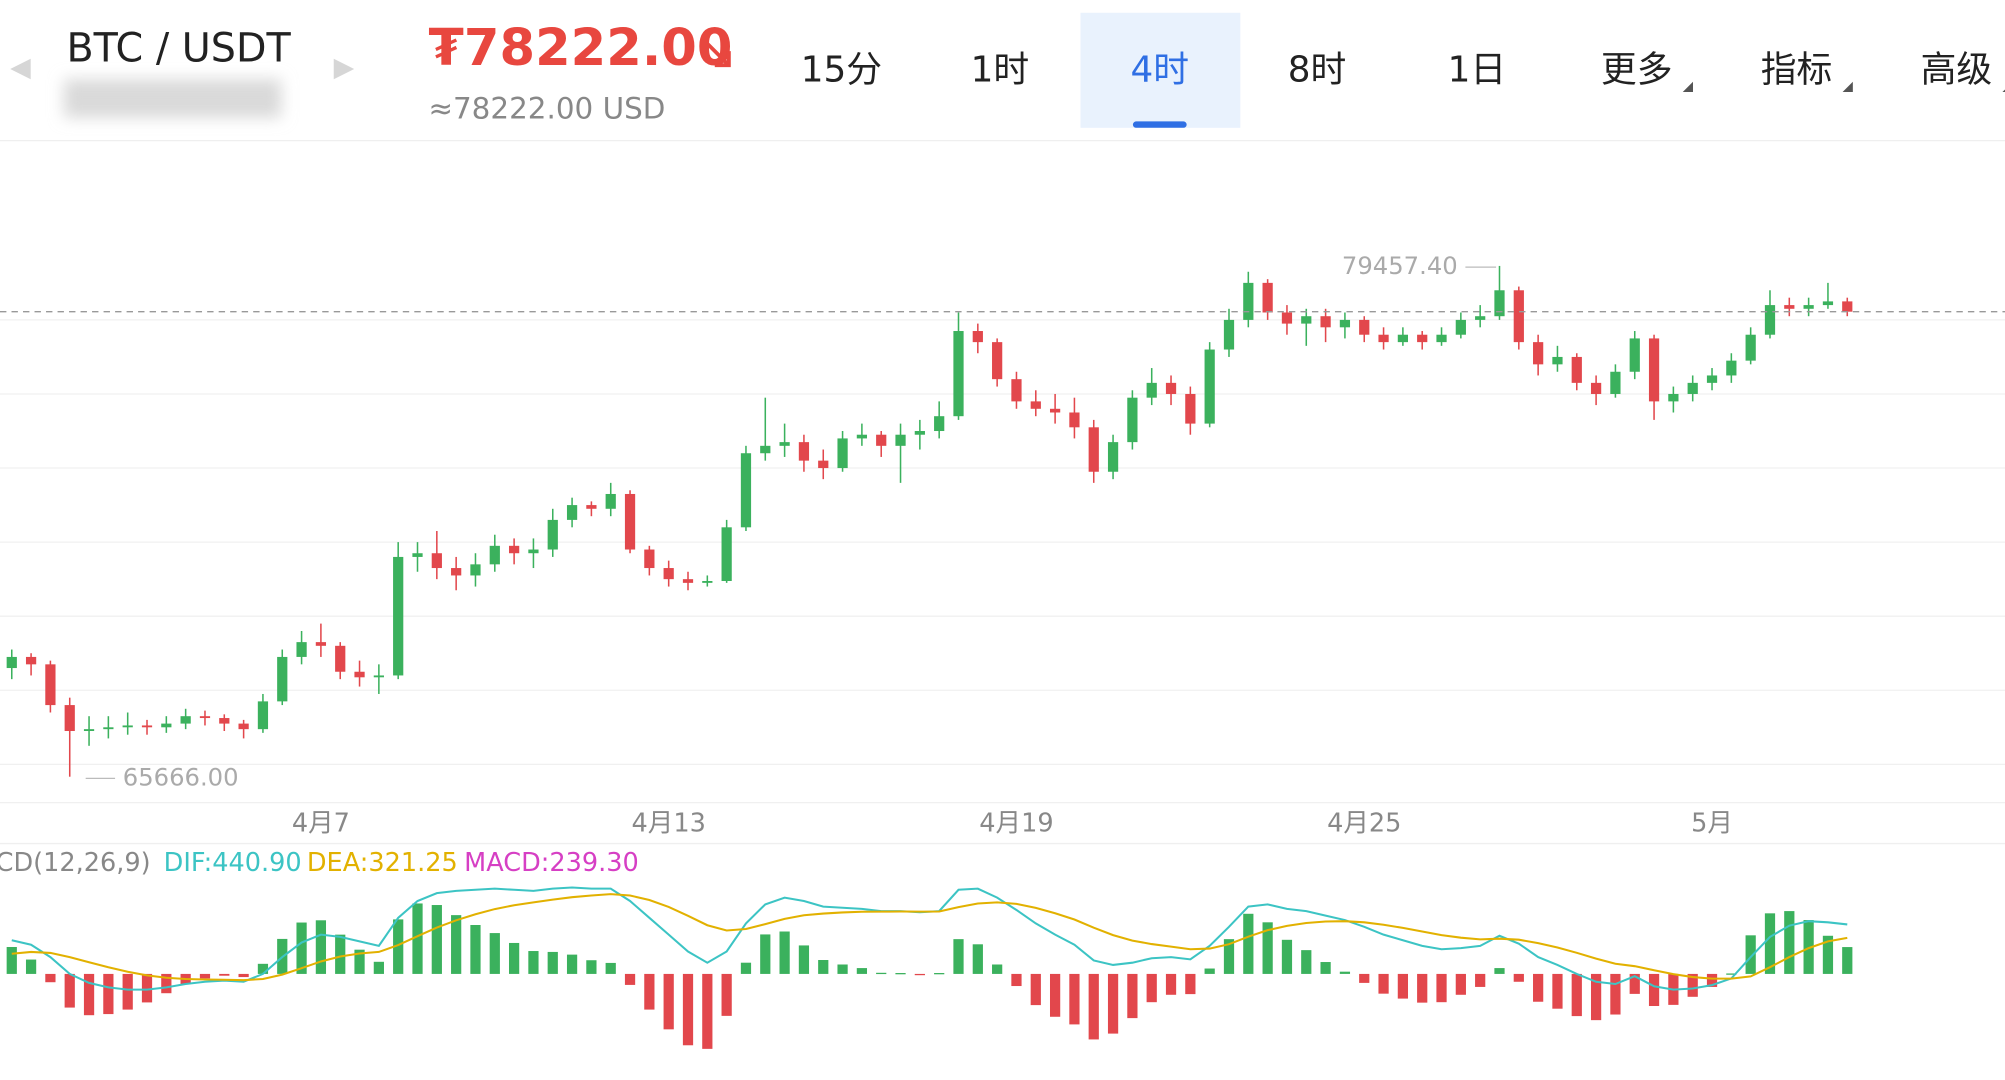  I want to click on x-tick-label: 4月7, so click(321, 823).